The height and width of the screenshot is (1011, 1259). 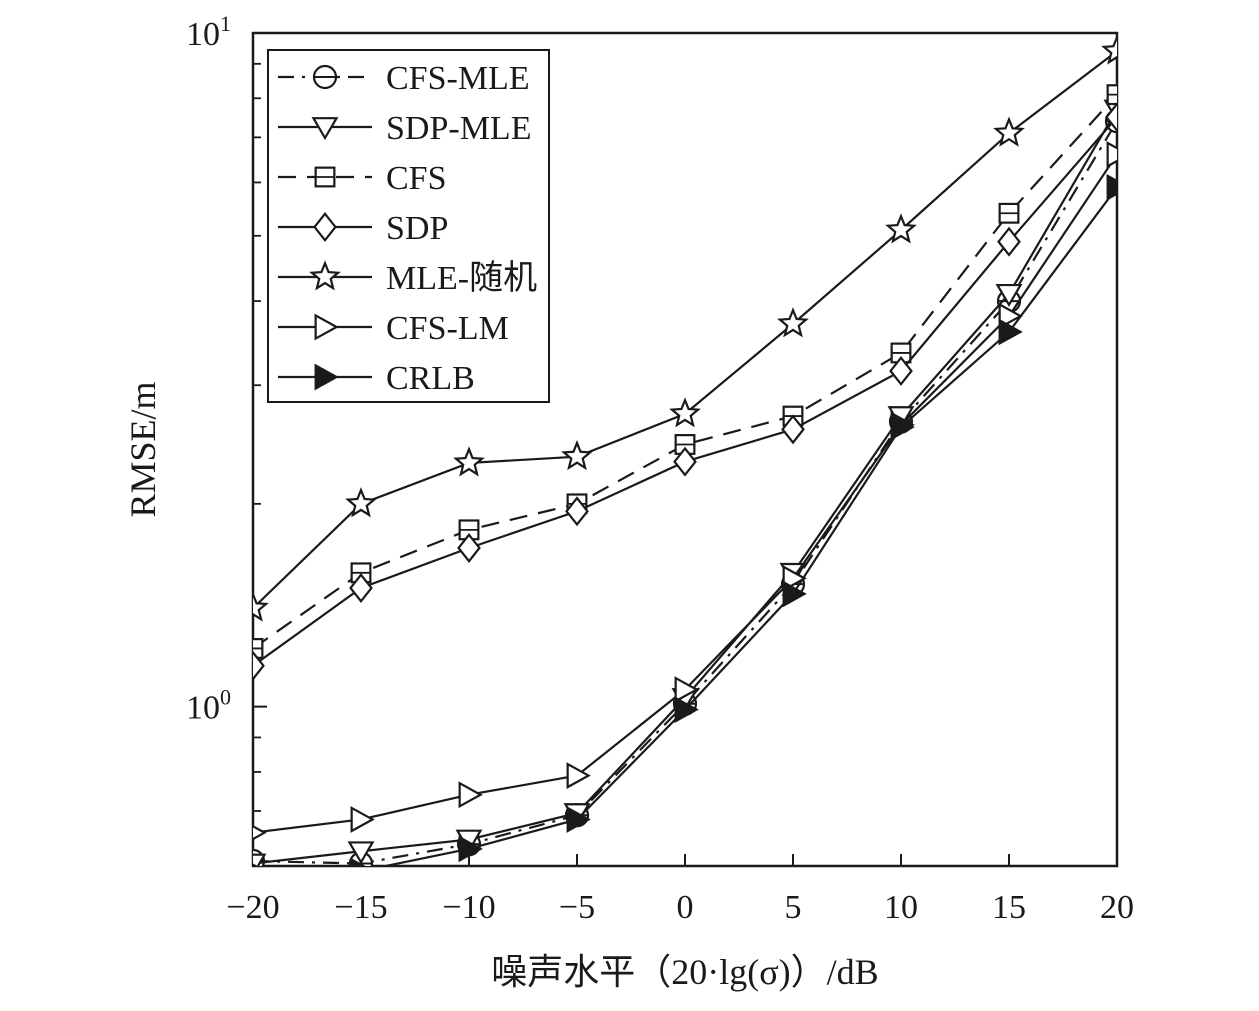 I want to click on x-tick-label: 20, so click(x=1117, y=907).